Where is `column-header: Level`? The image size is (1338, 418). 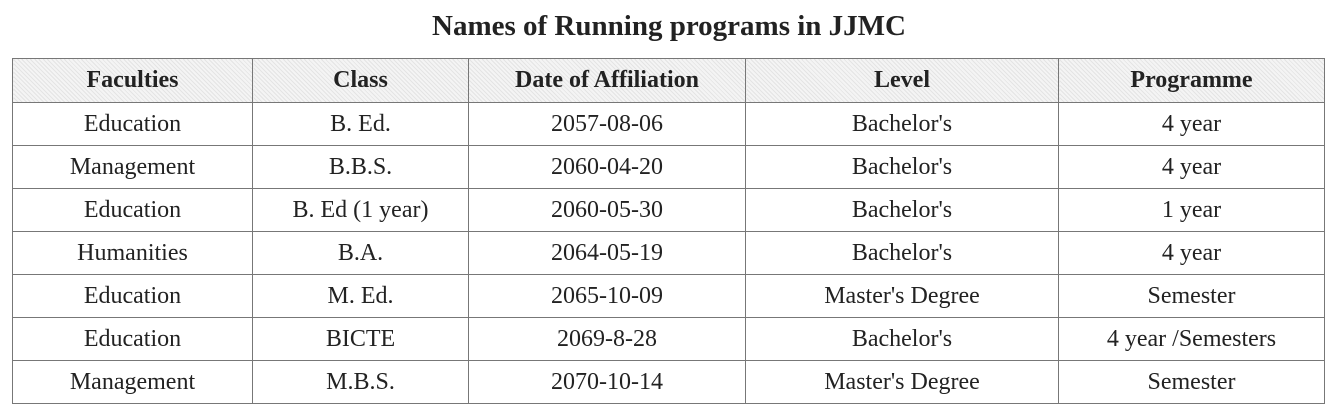 column-header: Level is located at coordinates (902, 80).